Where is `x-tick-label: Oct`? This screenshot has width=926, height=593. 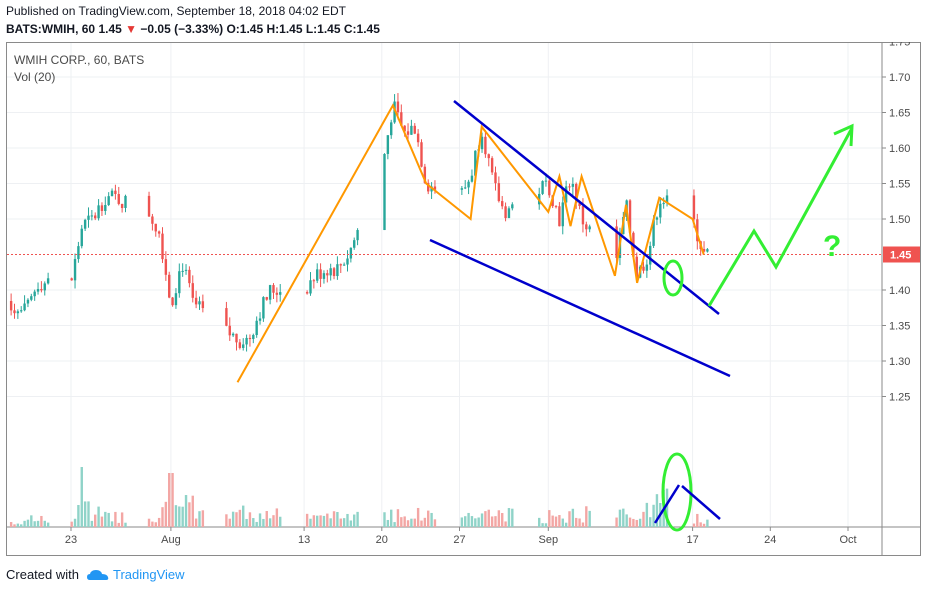 x-tick-label: Oct is located at coordinates (847, 540).